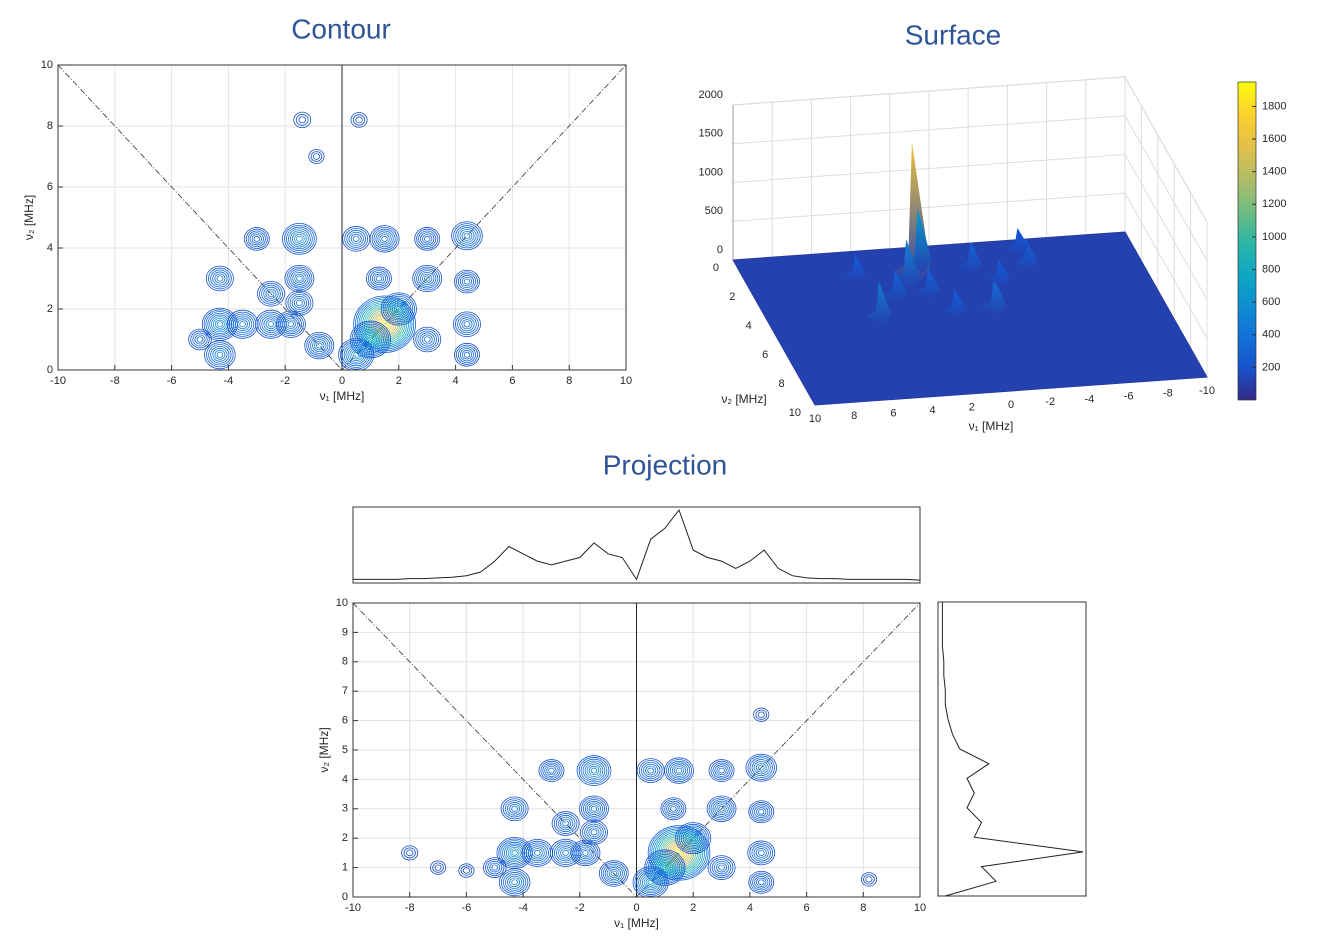 This screenshot has width=1340, height=940. What do you see at coordinates (1168, 394) in the screenshot?
I see `x-tick-label: -8` at bounding box center [1168, 394].